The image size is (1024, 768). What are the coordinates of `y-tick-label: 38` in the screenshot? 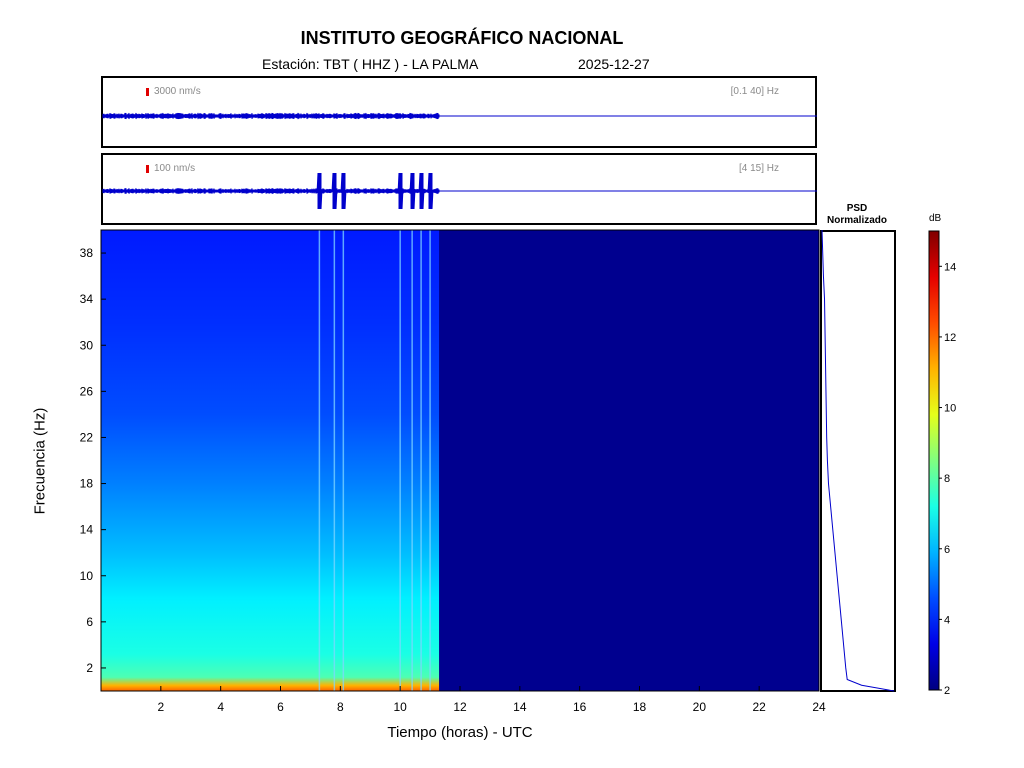 It's located at (87, 253).